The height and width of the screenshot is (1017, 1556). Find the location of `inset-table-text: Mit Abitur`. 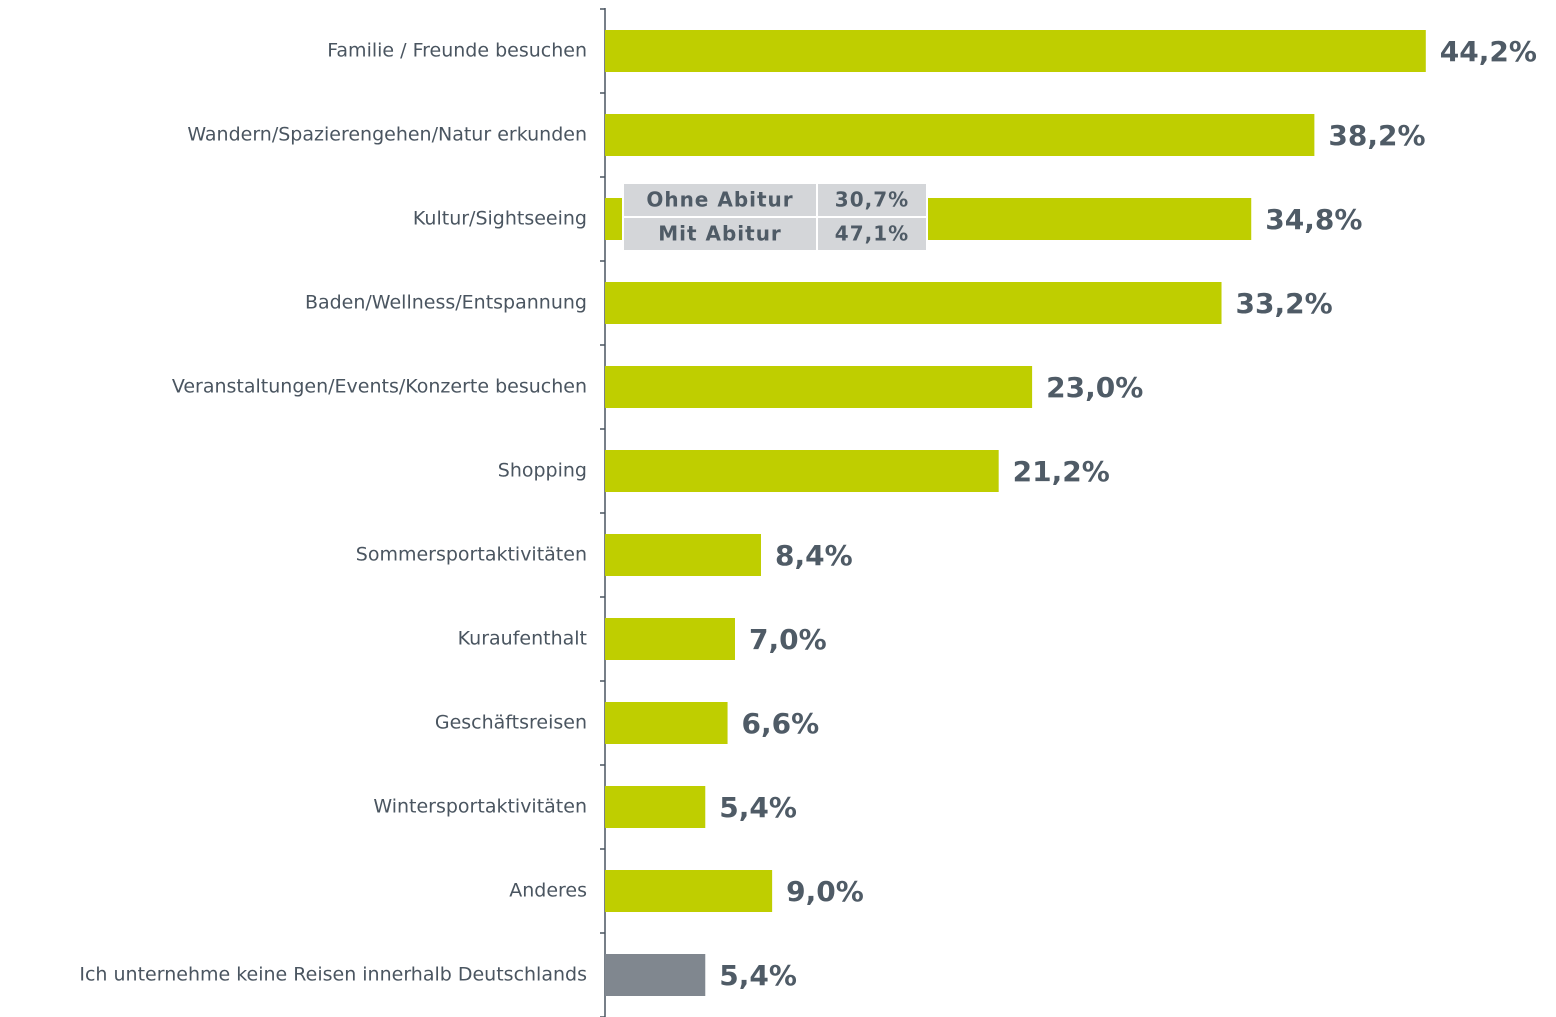

inset-table-text: Mit Abitur is located at coordinates (720, 234).